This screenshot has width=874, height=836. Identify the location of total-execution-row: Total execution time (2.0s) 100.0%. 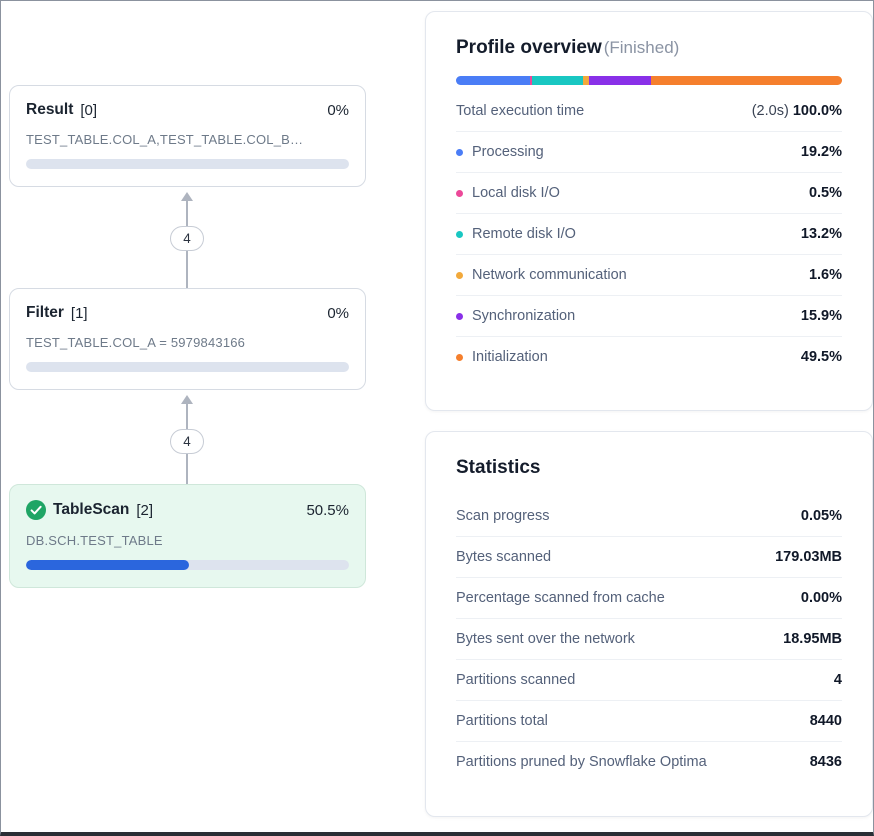
(649, 111).